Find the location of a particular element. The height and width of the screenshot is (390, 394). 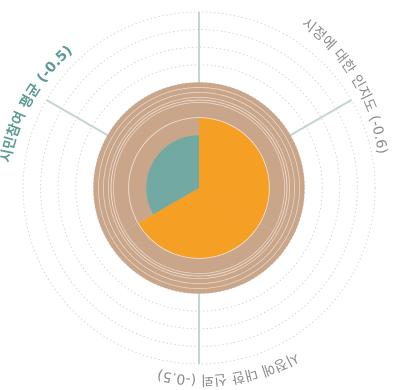

axis-label-trust-text: 시정에 대한 신뢰 (-0.5) is located at coordinates (229, 368).